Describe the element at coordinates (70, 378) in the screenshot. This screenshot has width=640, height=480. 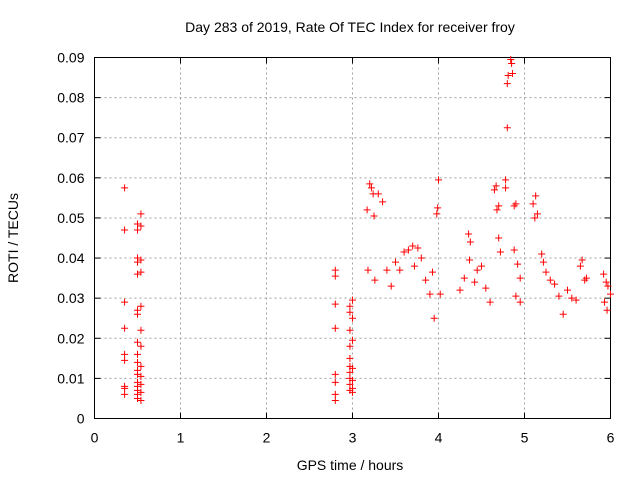
I see `y-tick-label: 0.01` at that location.